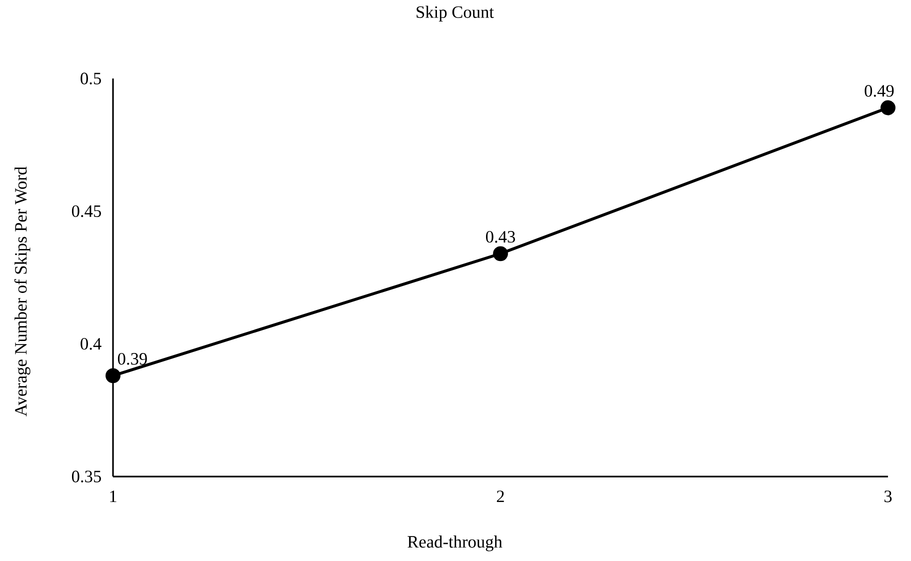  What do you see at coordinates (86, 212) in the screenshot?
I see `y-tick-label: 0.45` at bounding box center [86, 212].